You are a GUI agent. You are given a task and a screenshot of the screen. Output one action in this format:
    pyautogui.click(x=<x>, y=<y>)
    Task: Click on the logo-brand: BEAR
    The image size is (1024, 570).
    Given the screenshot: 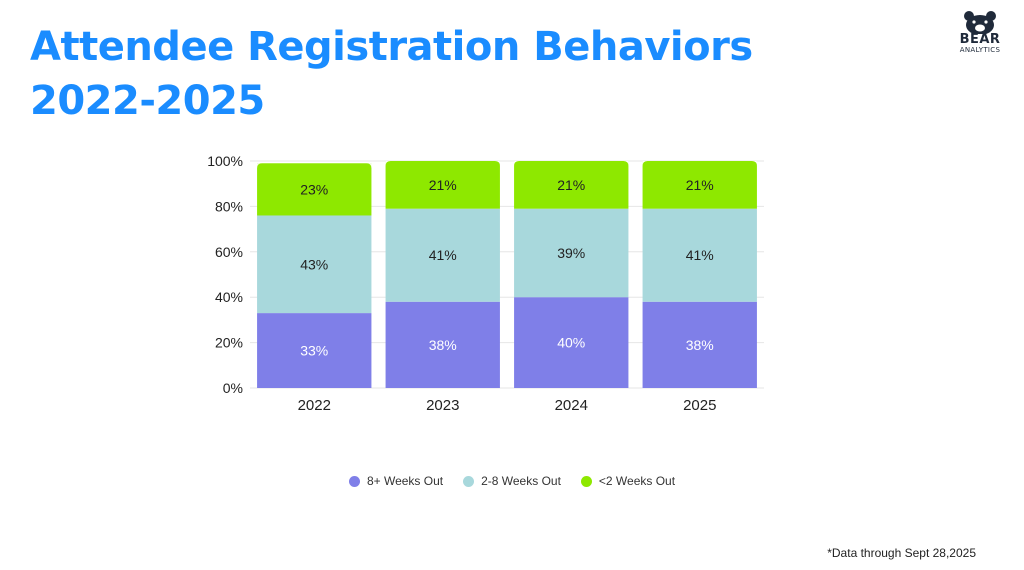 What is the action you would take?
    pyautogui.click(x=980, y=39)
    